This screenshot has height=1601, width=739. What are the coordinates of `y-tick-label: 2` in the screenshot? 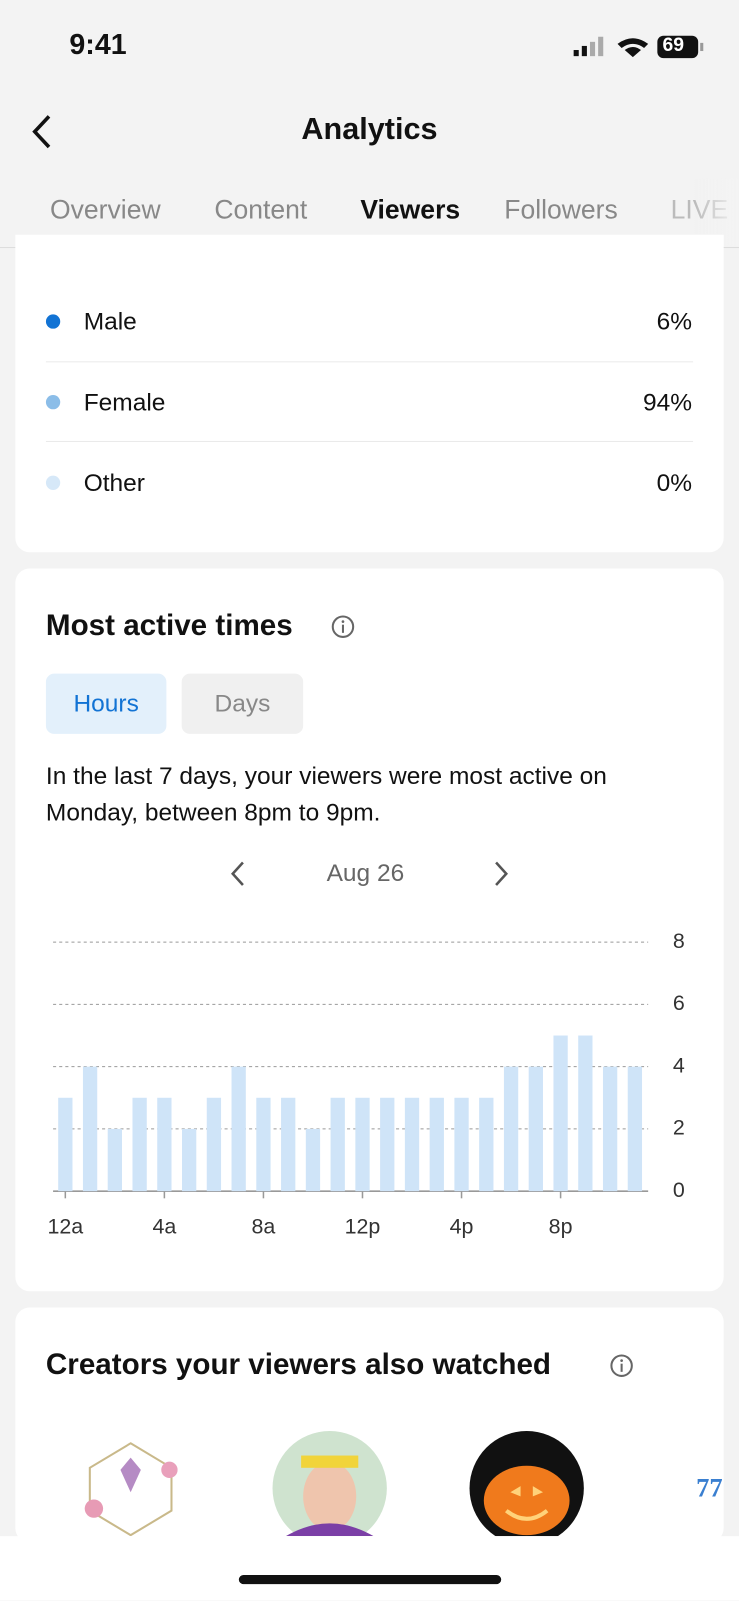 It's located at (679, 1128).